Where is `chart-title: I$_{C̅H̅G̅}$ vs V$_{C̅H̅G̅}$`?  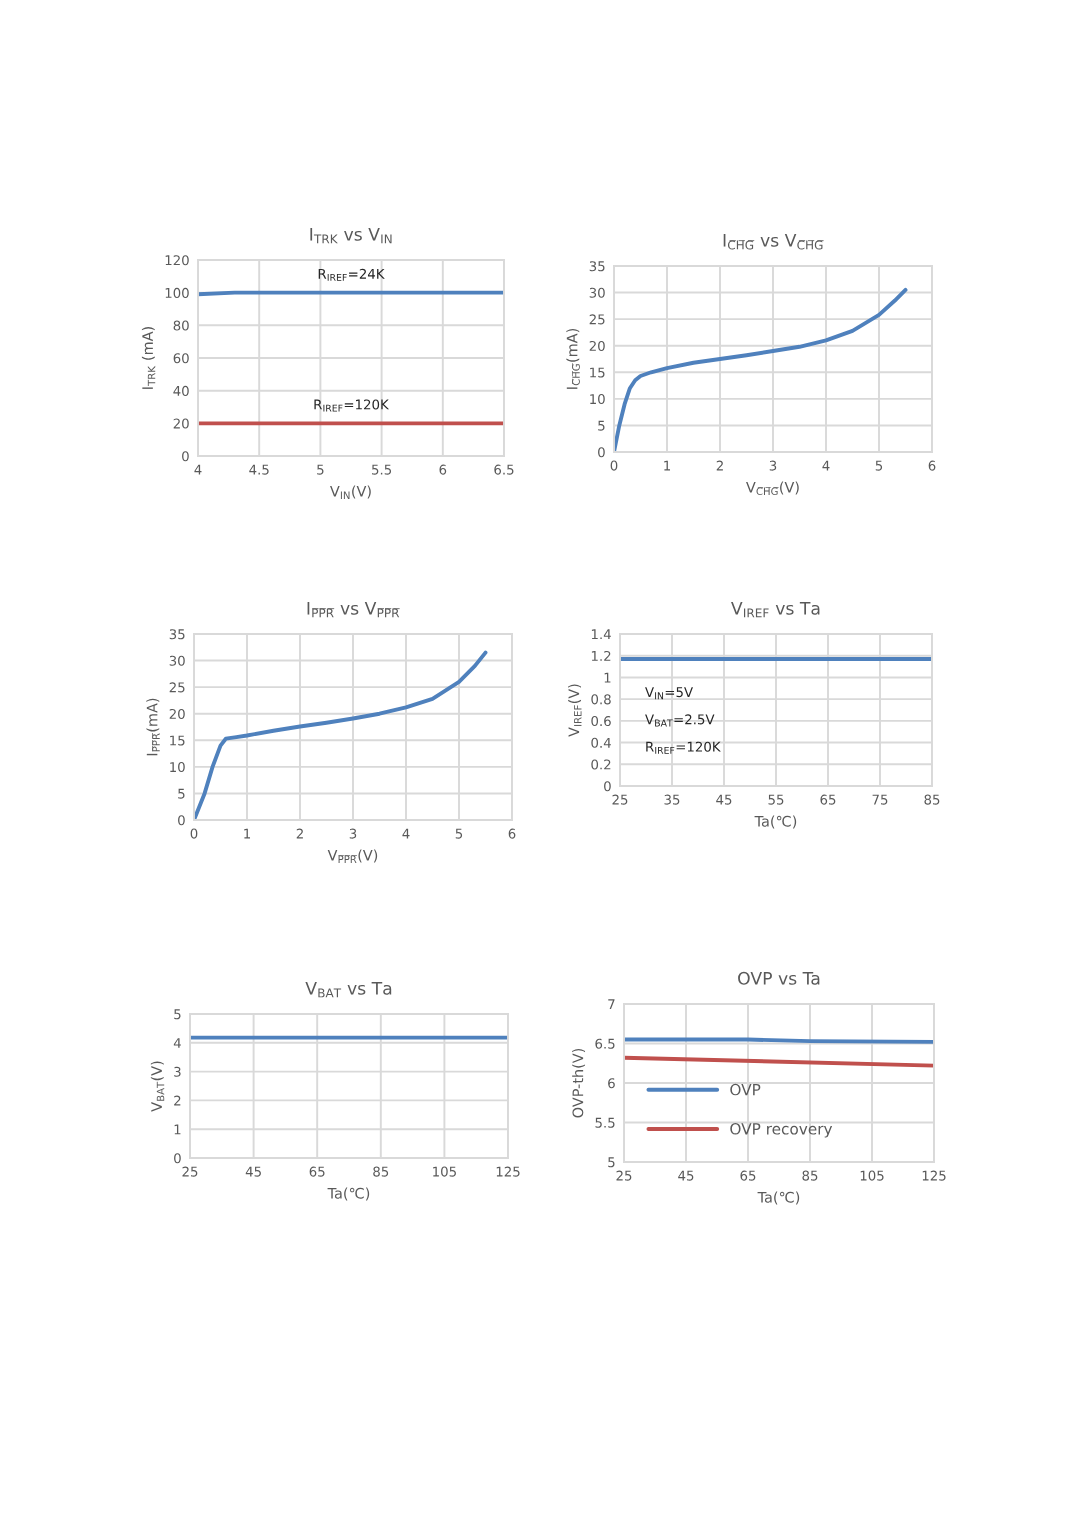 chart-title: I$_{C̅H̅G̅}$ vs V$_{C̅H̅G̅}$ is located at coordinates (773, 241).